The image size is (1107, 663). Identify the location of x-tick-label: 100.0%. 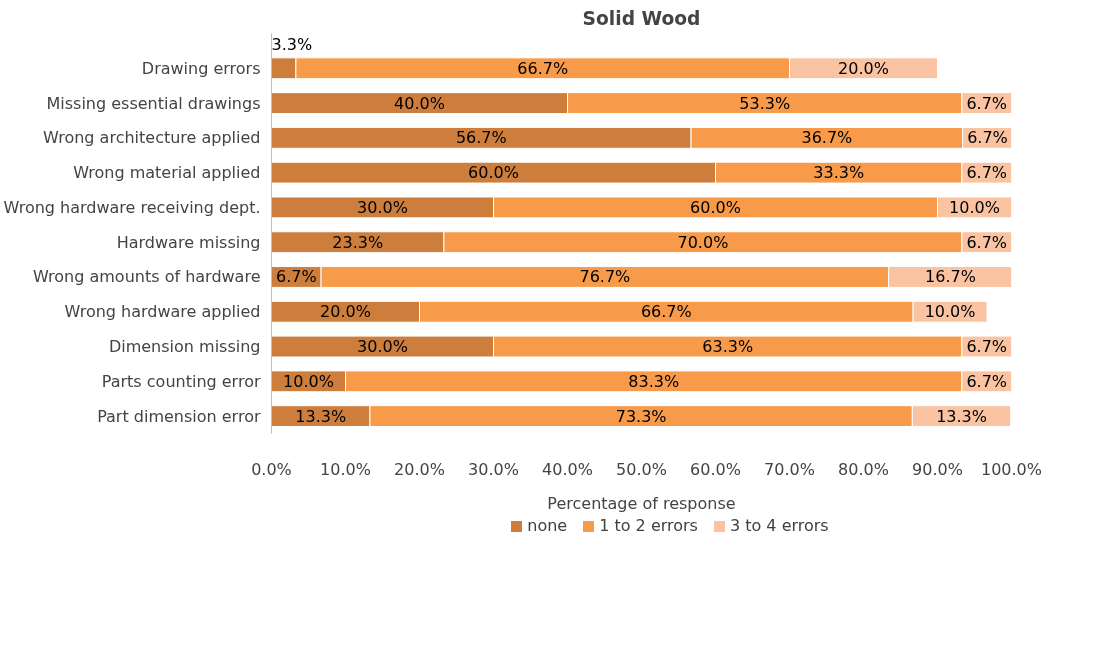
(1012, 469).